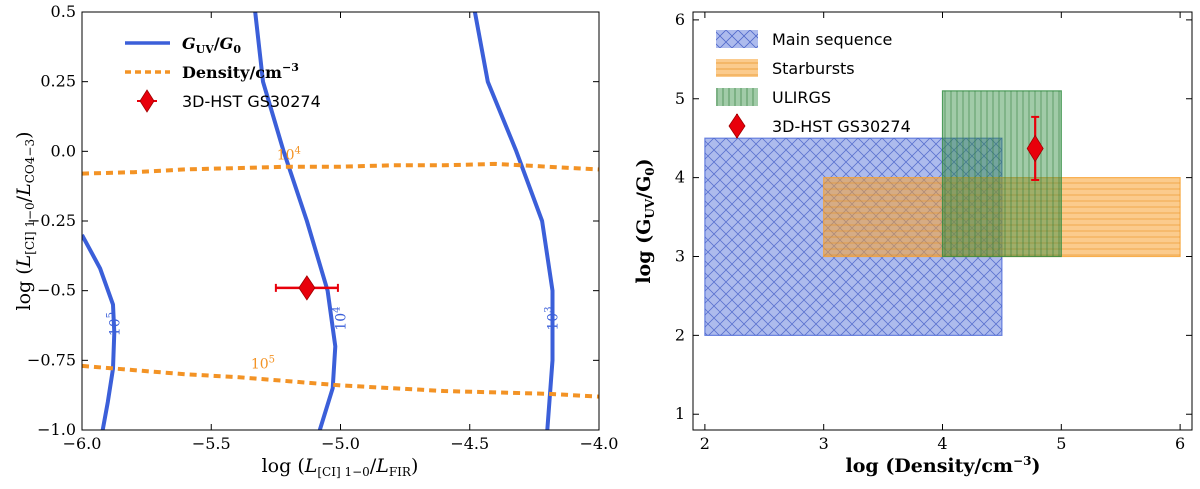 The height and width of the screenshot is (489, 1200). Describe the element at coordinates (289, 155) in the screenshot. I see `contour-label-3: 104` at that location.